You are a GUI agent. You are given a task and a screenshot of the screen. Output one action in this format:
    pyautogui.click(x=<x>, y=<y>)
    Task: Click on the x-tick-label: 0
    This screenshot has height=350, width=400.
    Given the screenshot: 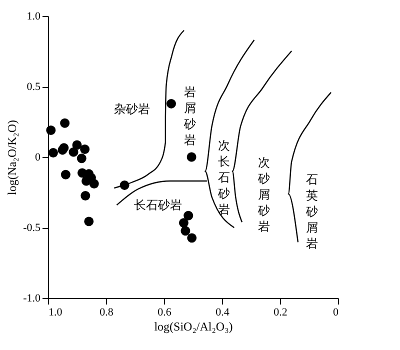 What is the action you would take?
    pyautogui.click(x=336, y=312)
    